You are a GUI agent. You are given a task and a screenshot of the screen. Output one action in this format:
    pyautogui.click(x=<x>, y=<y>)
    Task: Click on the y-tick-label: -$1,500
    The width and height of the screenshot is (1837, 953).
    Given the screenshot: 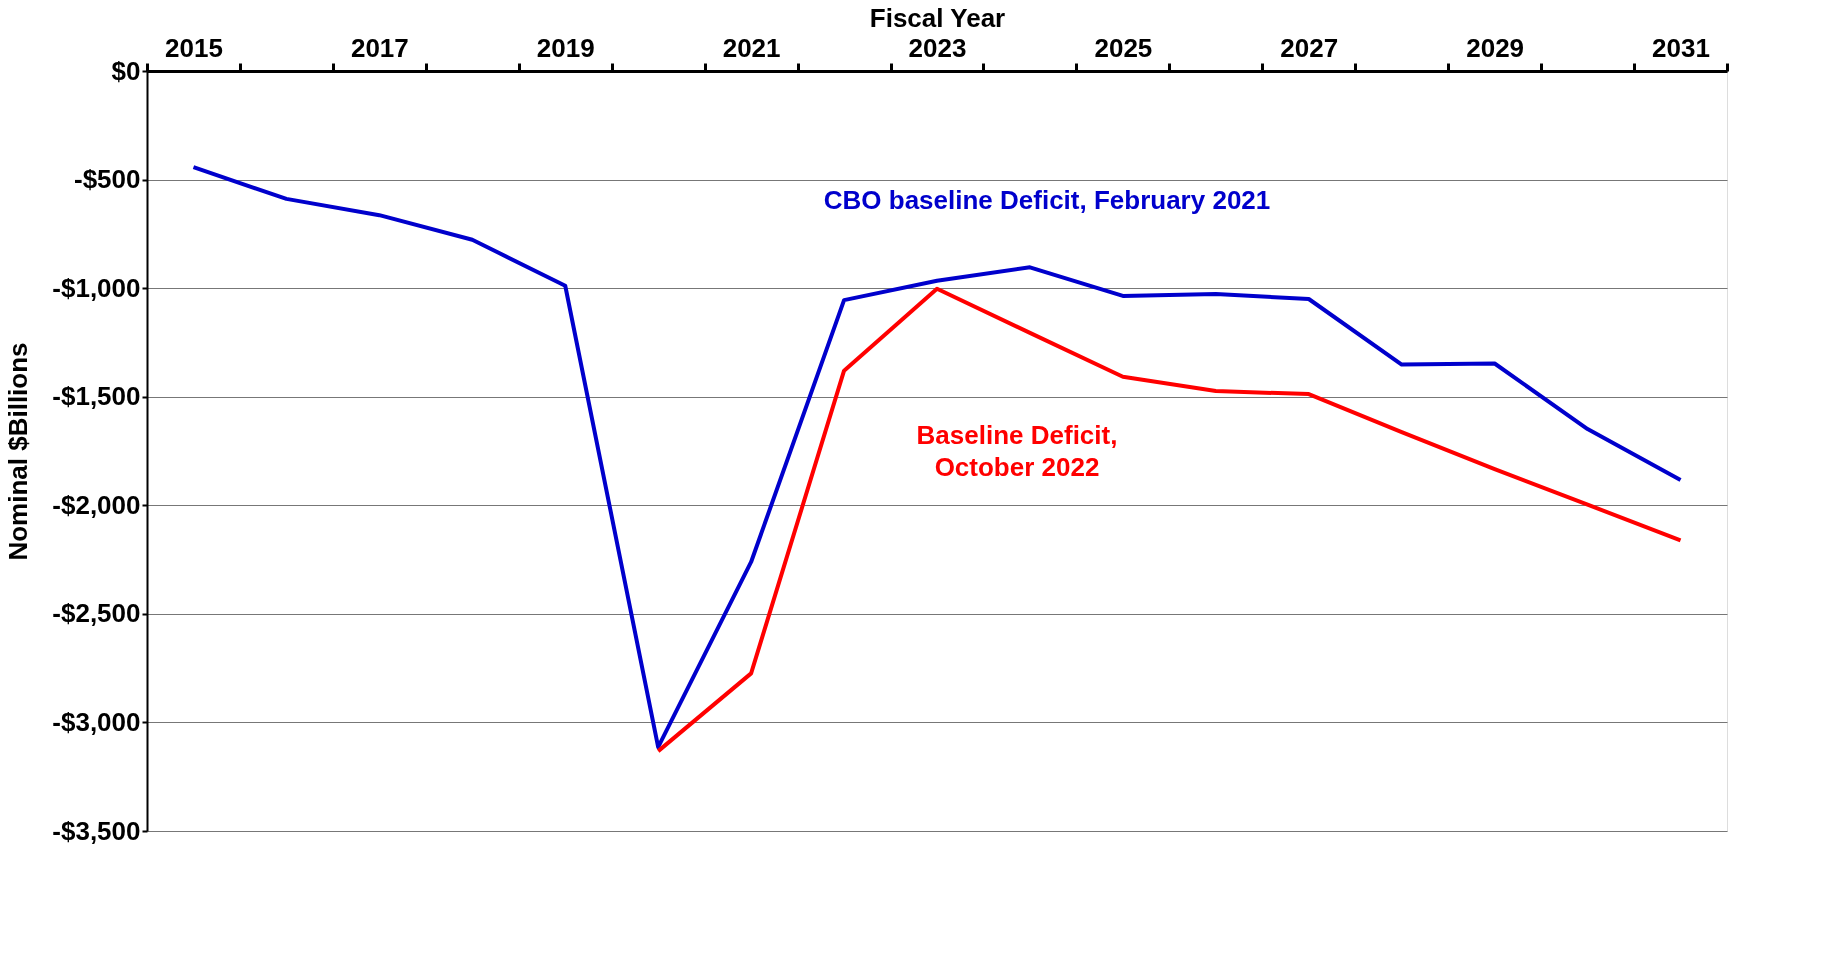 What is the action you would take?
    pyautogui.click(x=96, y=396)
    